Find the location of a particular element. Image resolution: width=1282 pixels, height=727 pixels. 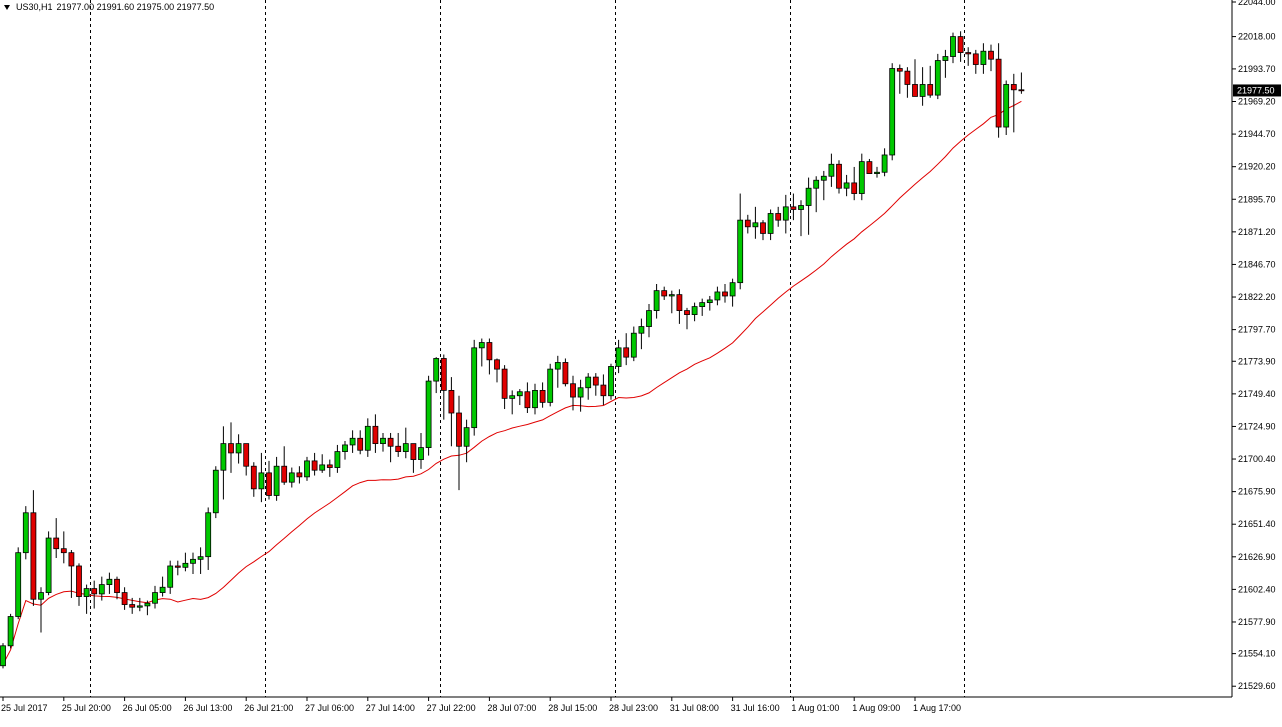

y-tick-label-13: 21724.90 is located at coordinates (1257, 426).